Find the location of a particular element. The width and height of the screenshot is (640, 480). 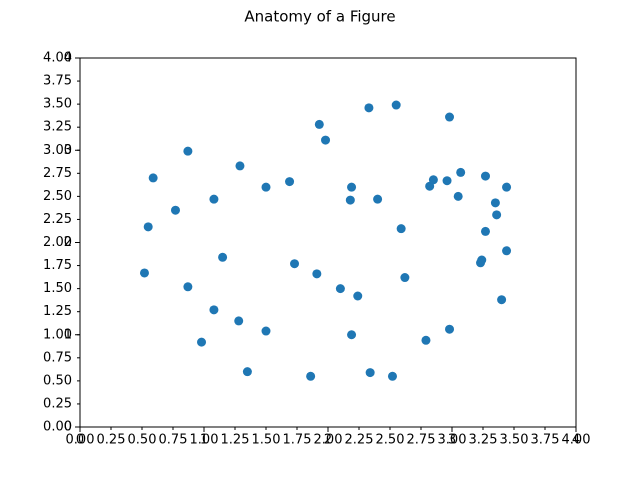

x-tick-label: 0.25 is located at coordinates (111, 440).